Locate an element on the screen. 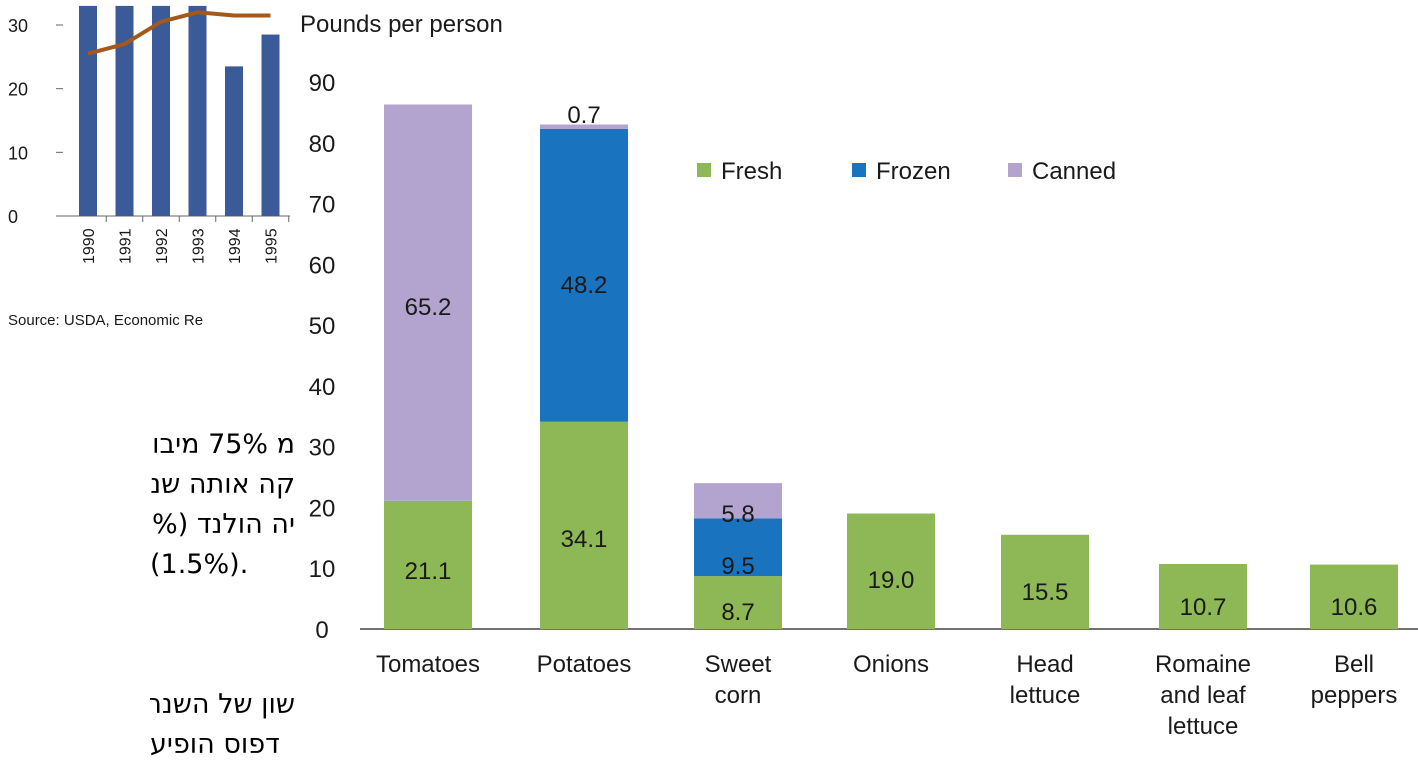 This screenshot has height=765, width=1418. x-tick-label-1990: 1990 is located at coordinates (89, 246).